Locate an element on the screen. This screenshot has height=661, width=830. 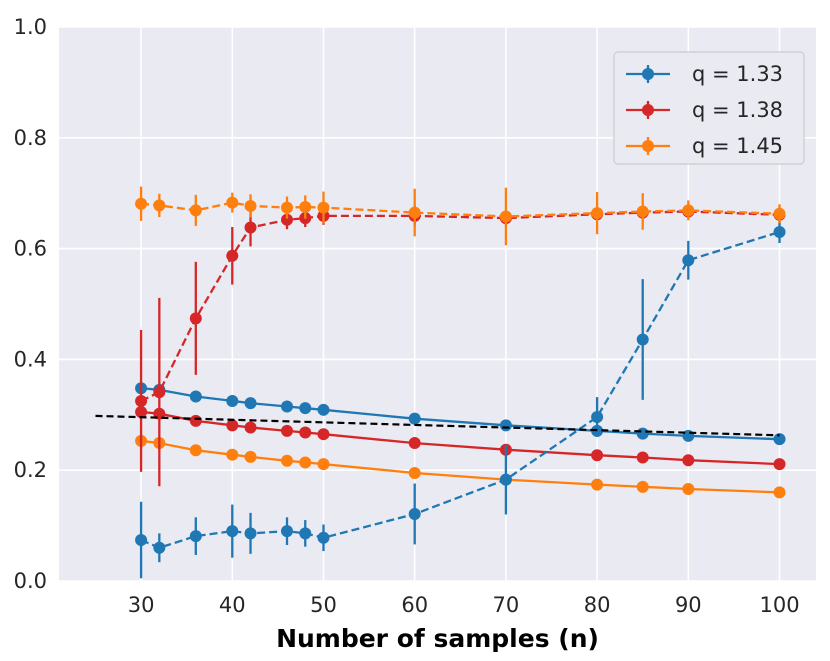
legend-box is located at coordinates (709, 108).